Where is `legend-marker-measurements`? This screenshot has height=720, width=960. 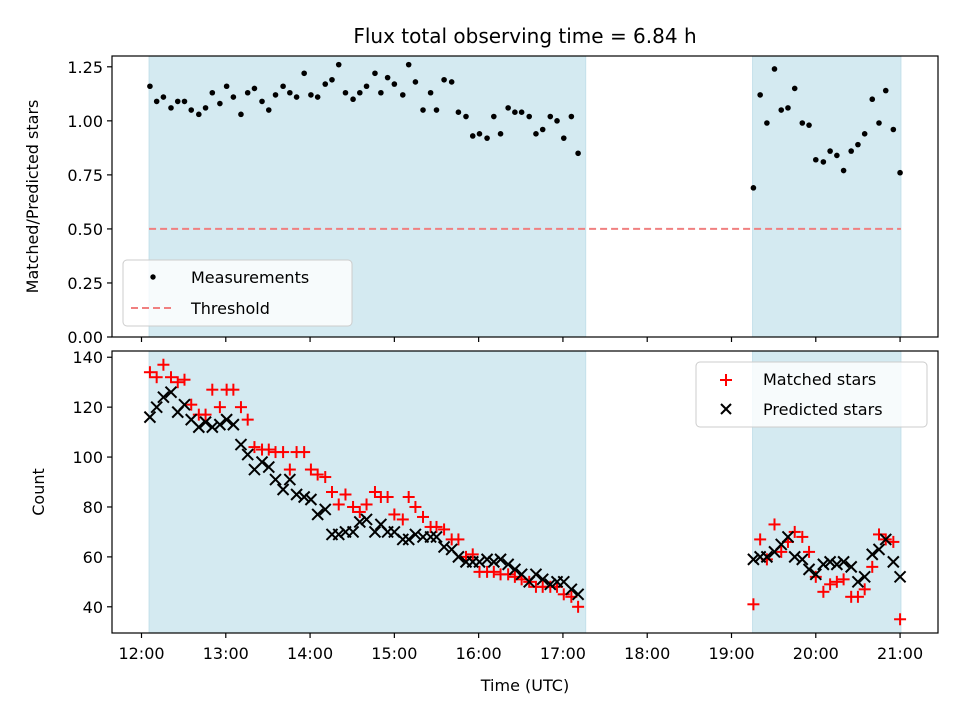 legend-marker-measurements is located at coordinates (153, 277).